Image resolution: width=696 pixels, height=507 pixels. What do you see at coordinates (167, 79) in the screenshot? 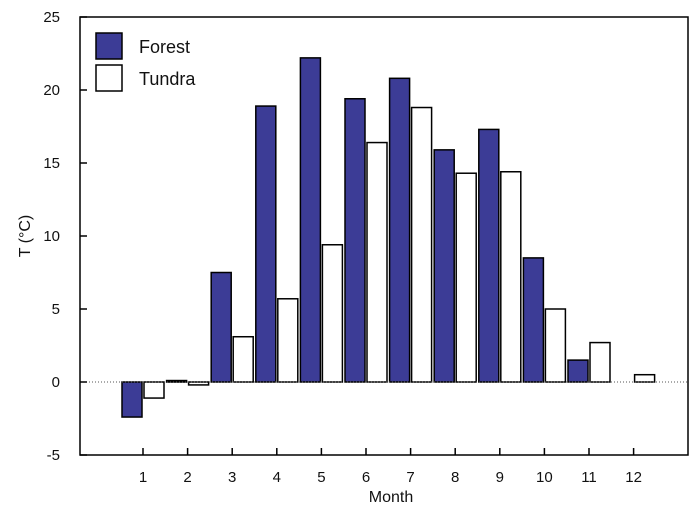
I see `legend-label-tundra: Tundra` at bounding box center [167, 79].